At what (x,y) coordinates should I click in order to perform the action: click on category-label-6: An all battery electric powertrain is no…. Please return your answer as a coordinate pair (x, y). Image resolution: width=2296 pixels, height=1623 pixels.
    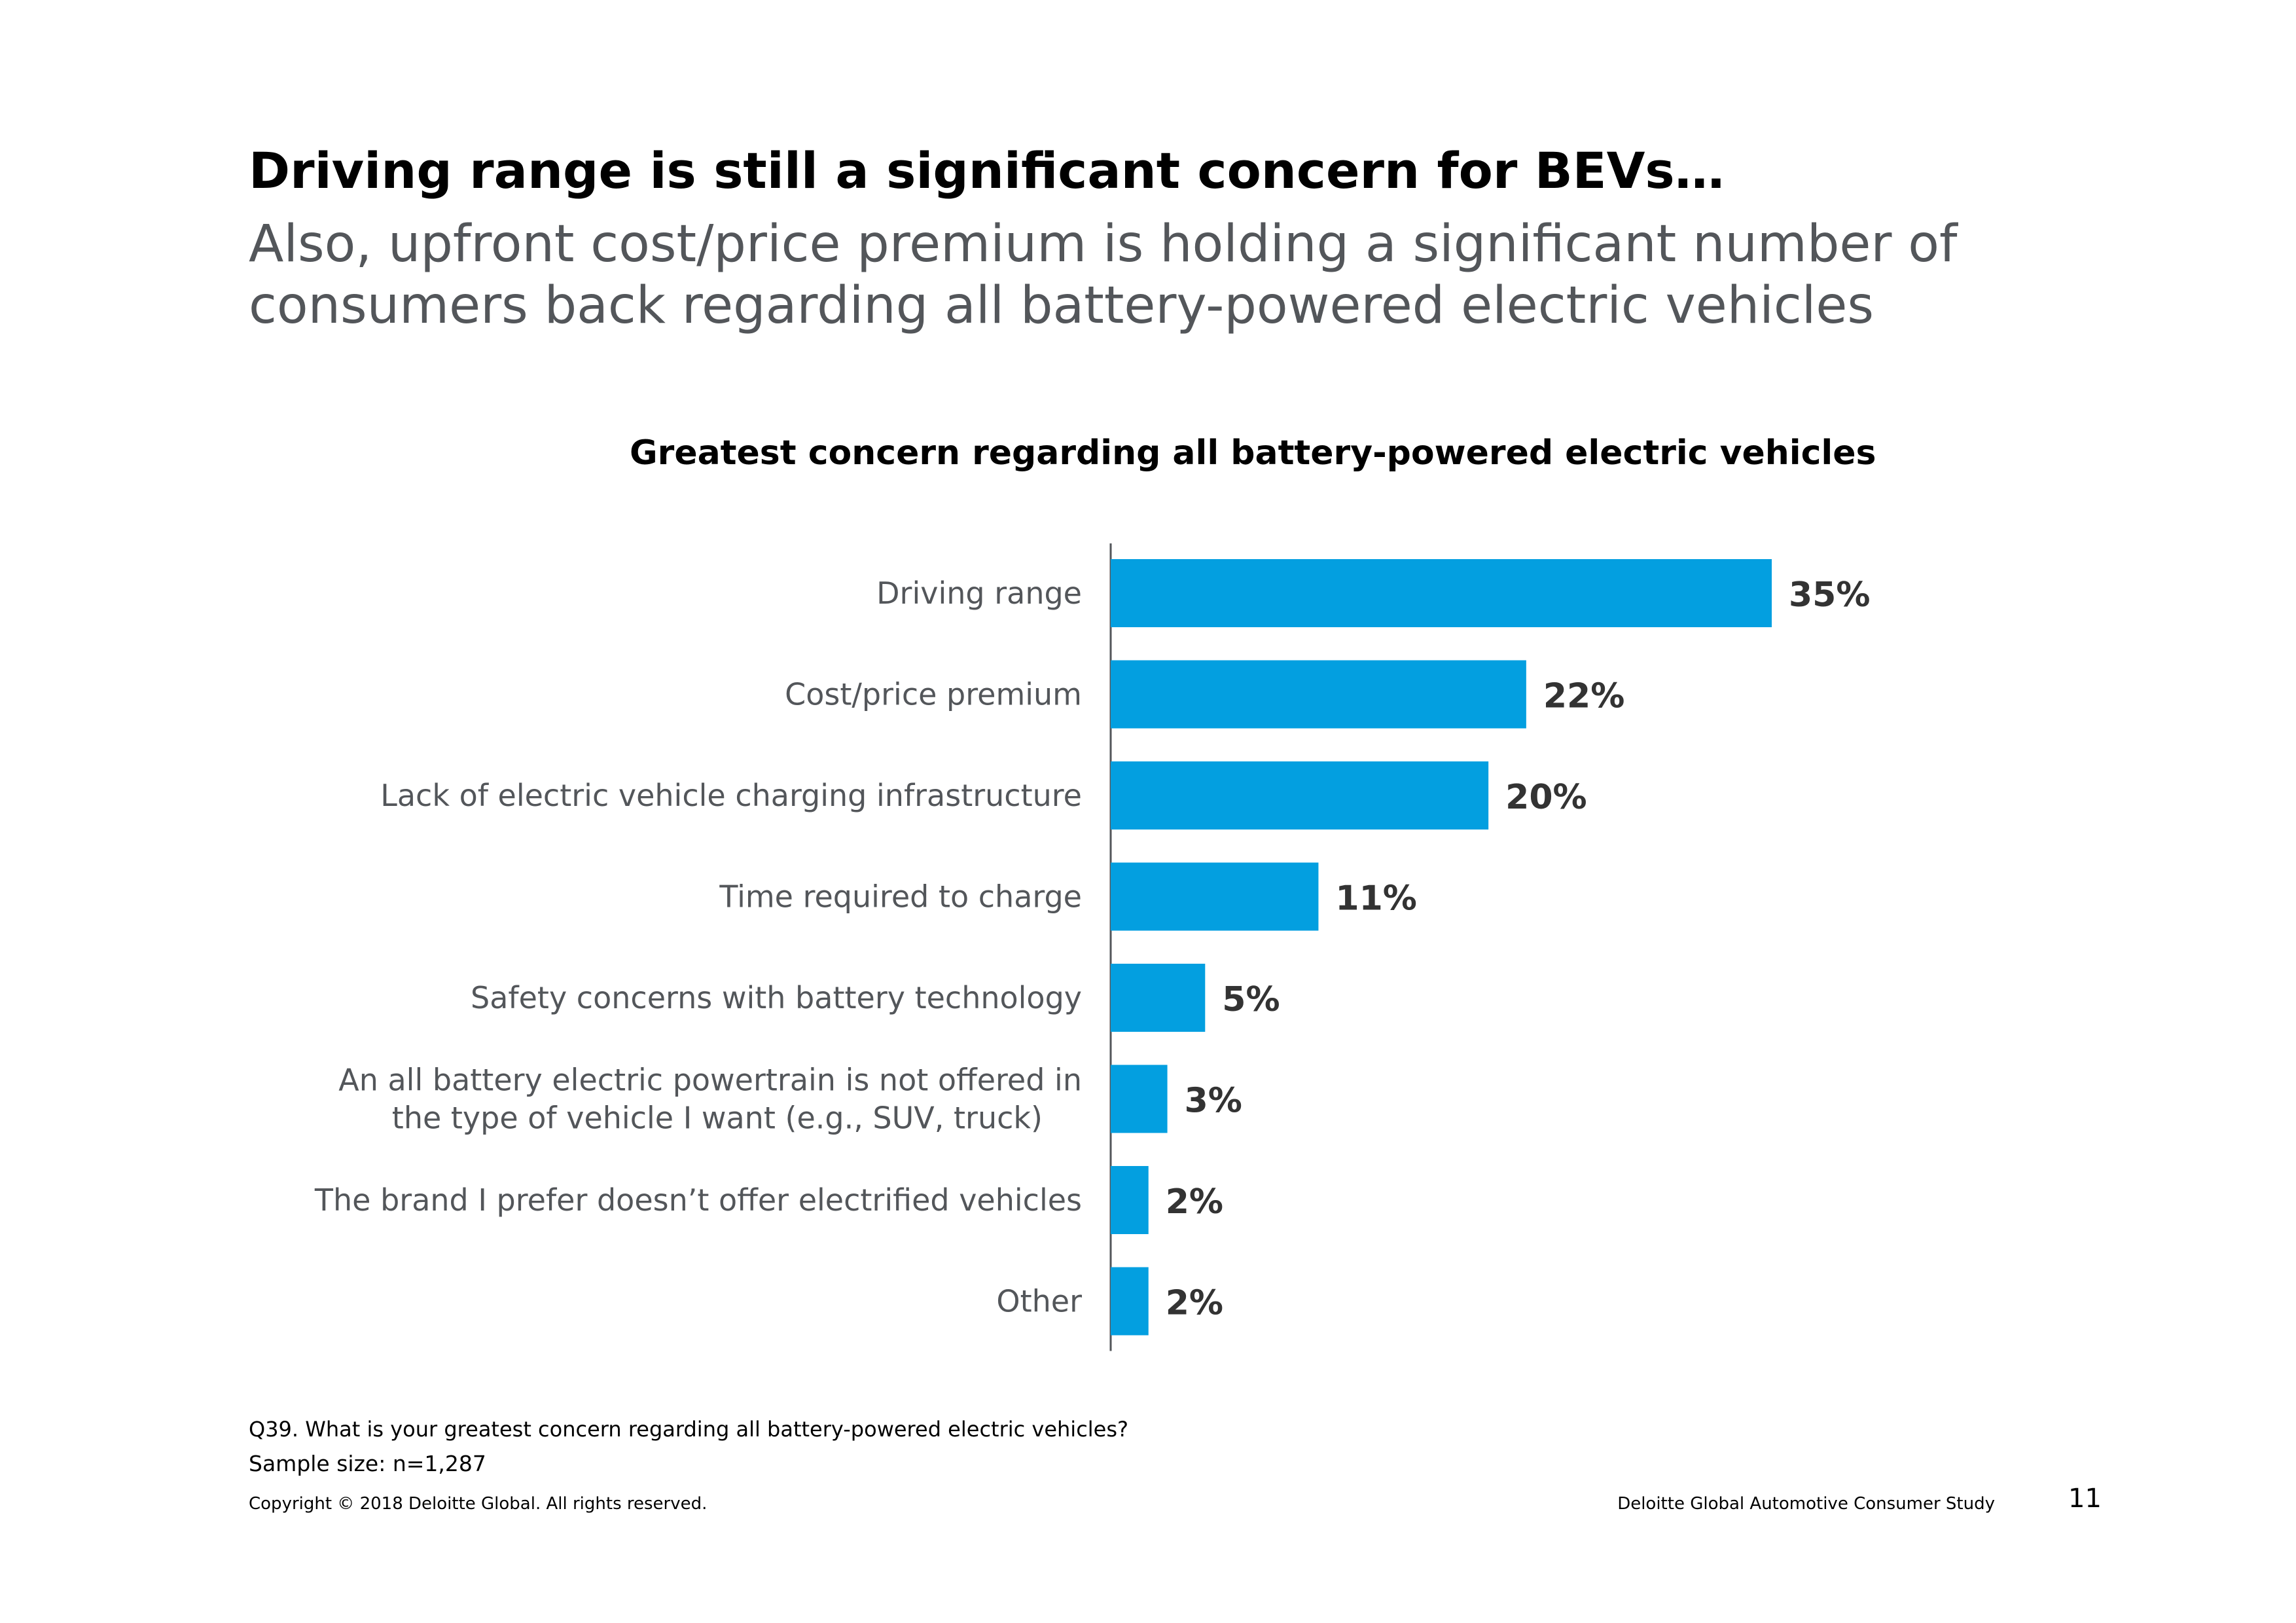
    Looking at the image, I should click on (710, 1099).